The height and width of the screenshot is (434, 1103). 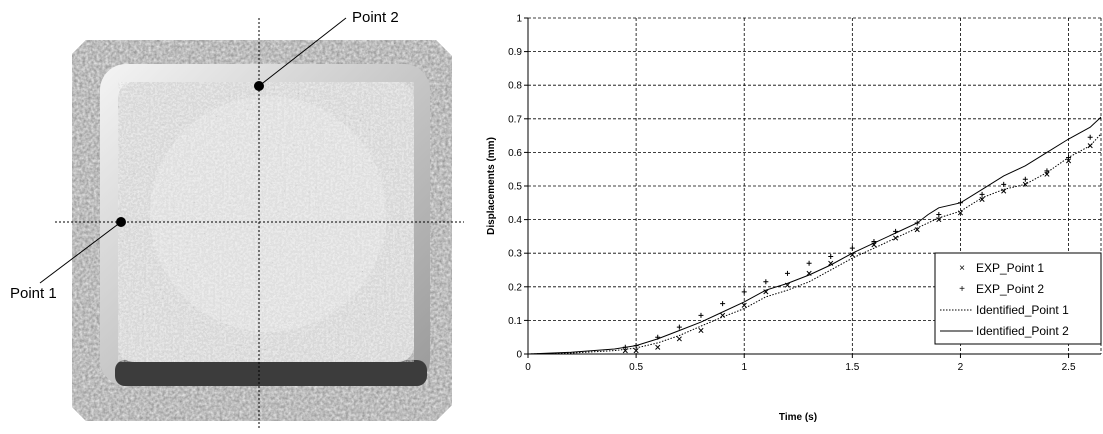 What do you see at coordinates (515, 187) in the screenshot?
I see `y-tick-label: 0.5` at bounding box center [515, 187].